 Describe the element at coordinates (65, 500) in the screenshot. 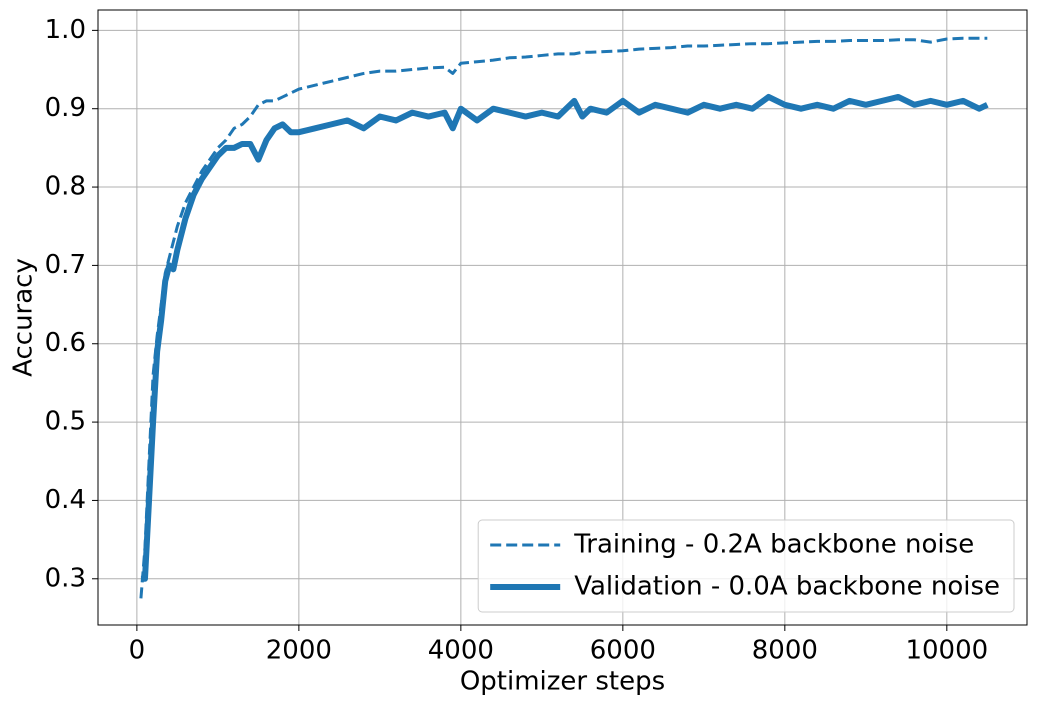

I see `y-tick-label: 0.4` at that location.